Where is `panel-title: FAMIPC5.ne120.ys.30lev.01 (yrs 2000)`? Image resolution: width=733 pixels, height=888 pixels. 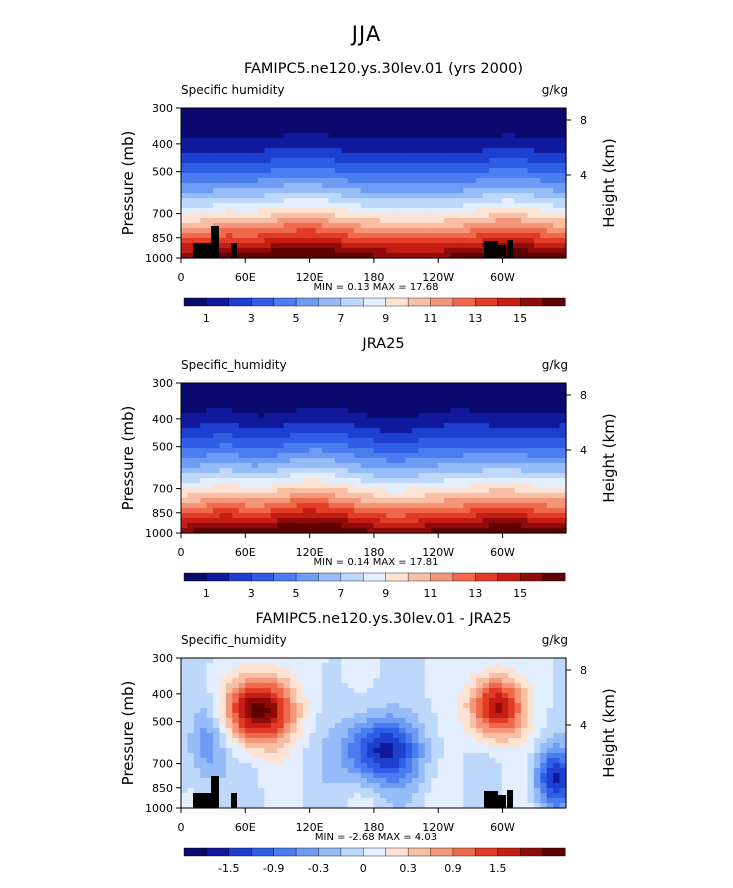
panel-title: FAMIPC5.ne120.ys.30lev.01 (yrs 2000) is located at coordinates (383, 69).